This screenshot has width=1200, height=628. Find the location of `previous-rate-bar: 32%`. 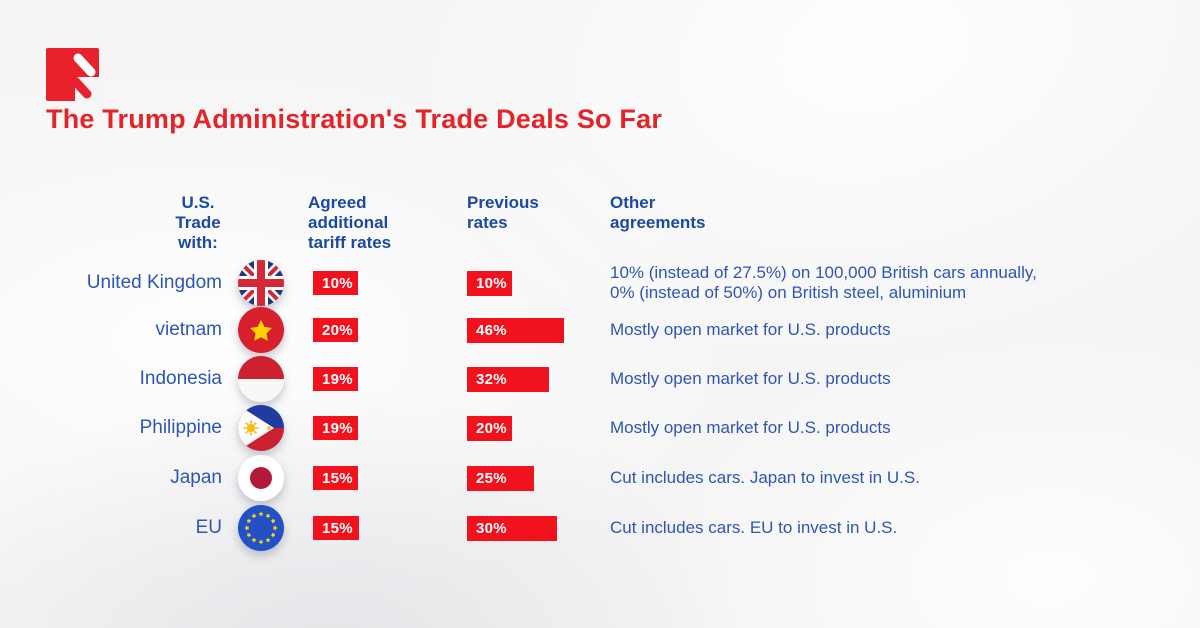

previous-rate-bar: 32% is located at coordinates (508, 379).